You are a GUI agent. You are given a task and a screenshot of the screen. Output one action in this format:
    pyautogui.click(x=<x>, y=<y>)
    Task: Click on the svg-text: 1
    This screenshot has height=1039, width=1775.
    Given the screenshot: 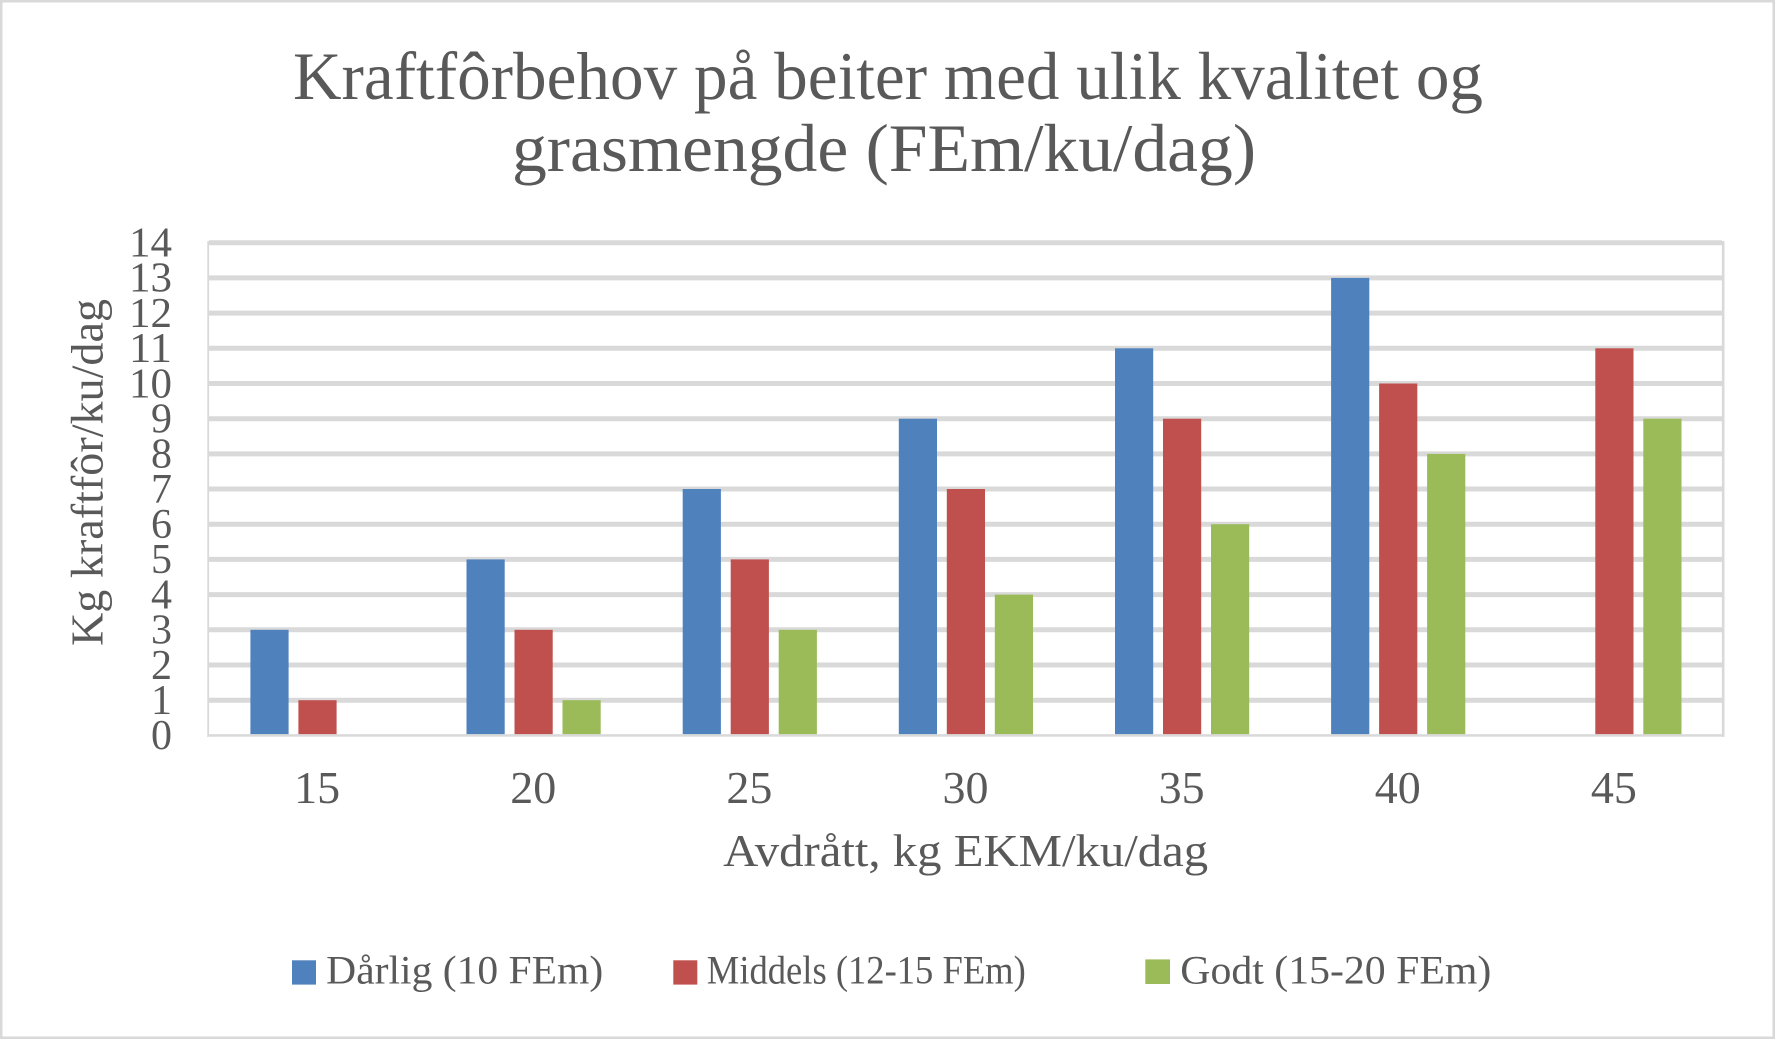 What is the action you would take?
    pyautogui.click(x=161, y=701)
    